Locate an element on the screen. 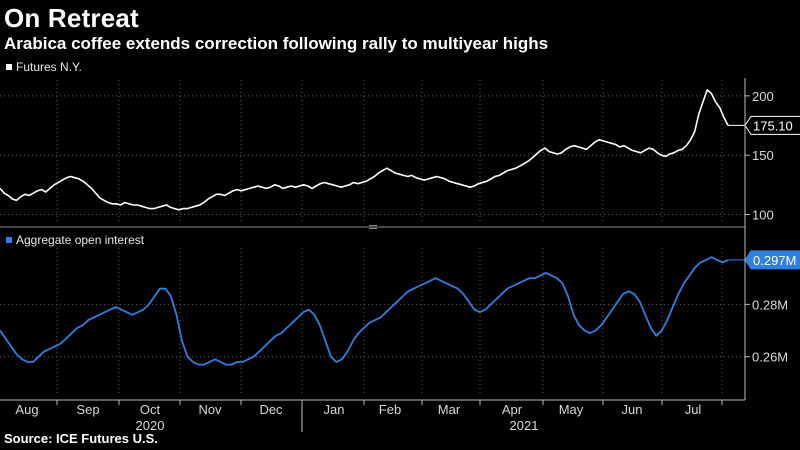 The image size is (800, 450). x-tick-label: Dec is located at coordinates (271, 409).